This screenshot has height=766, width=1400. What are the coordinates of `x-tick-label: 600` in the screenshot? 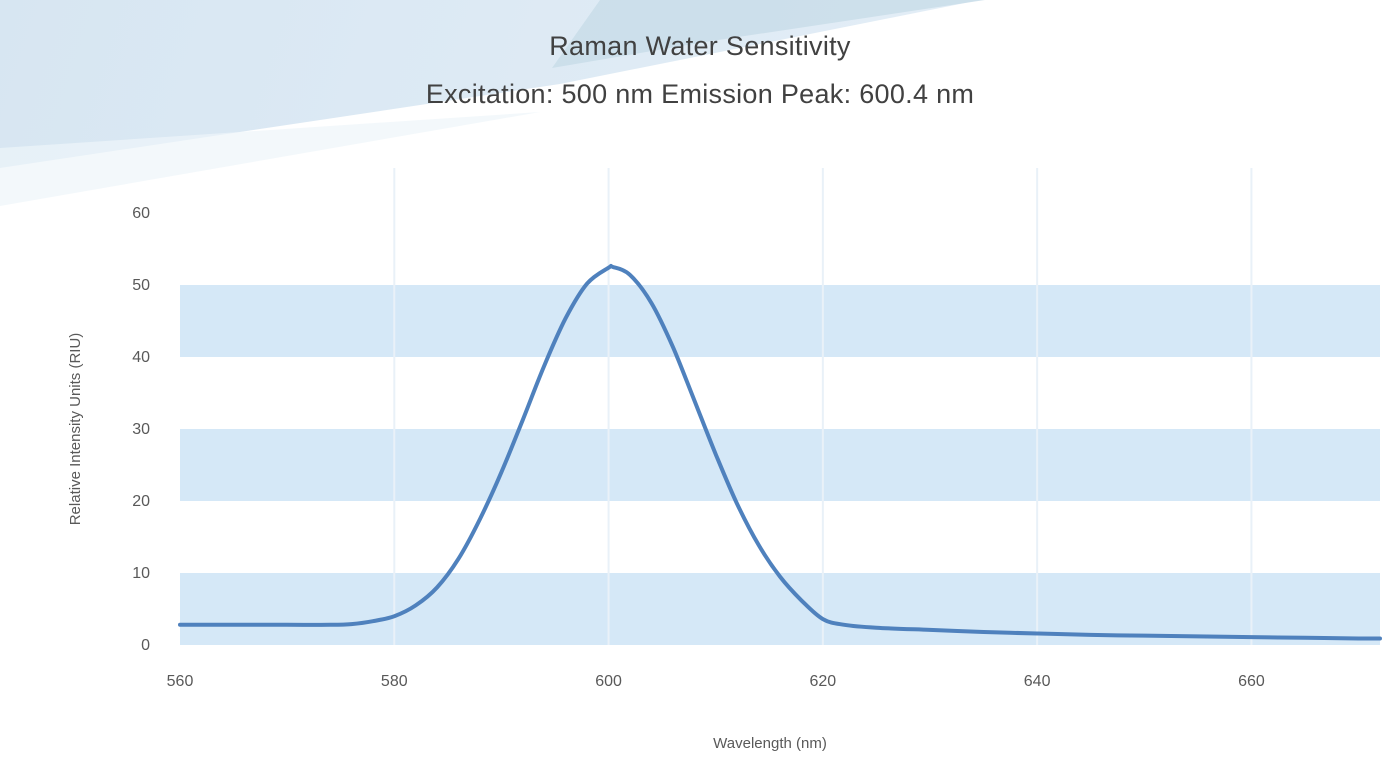 It's located at (608, 681).